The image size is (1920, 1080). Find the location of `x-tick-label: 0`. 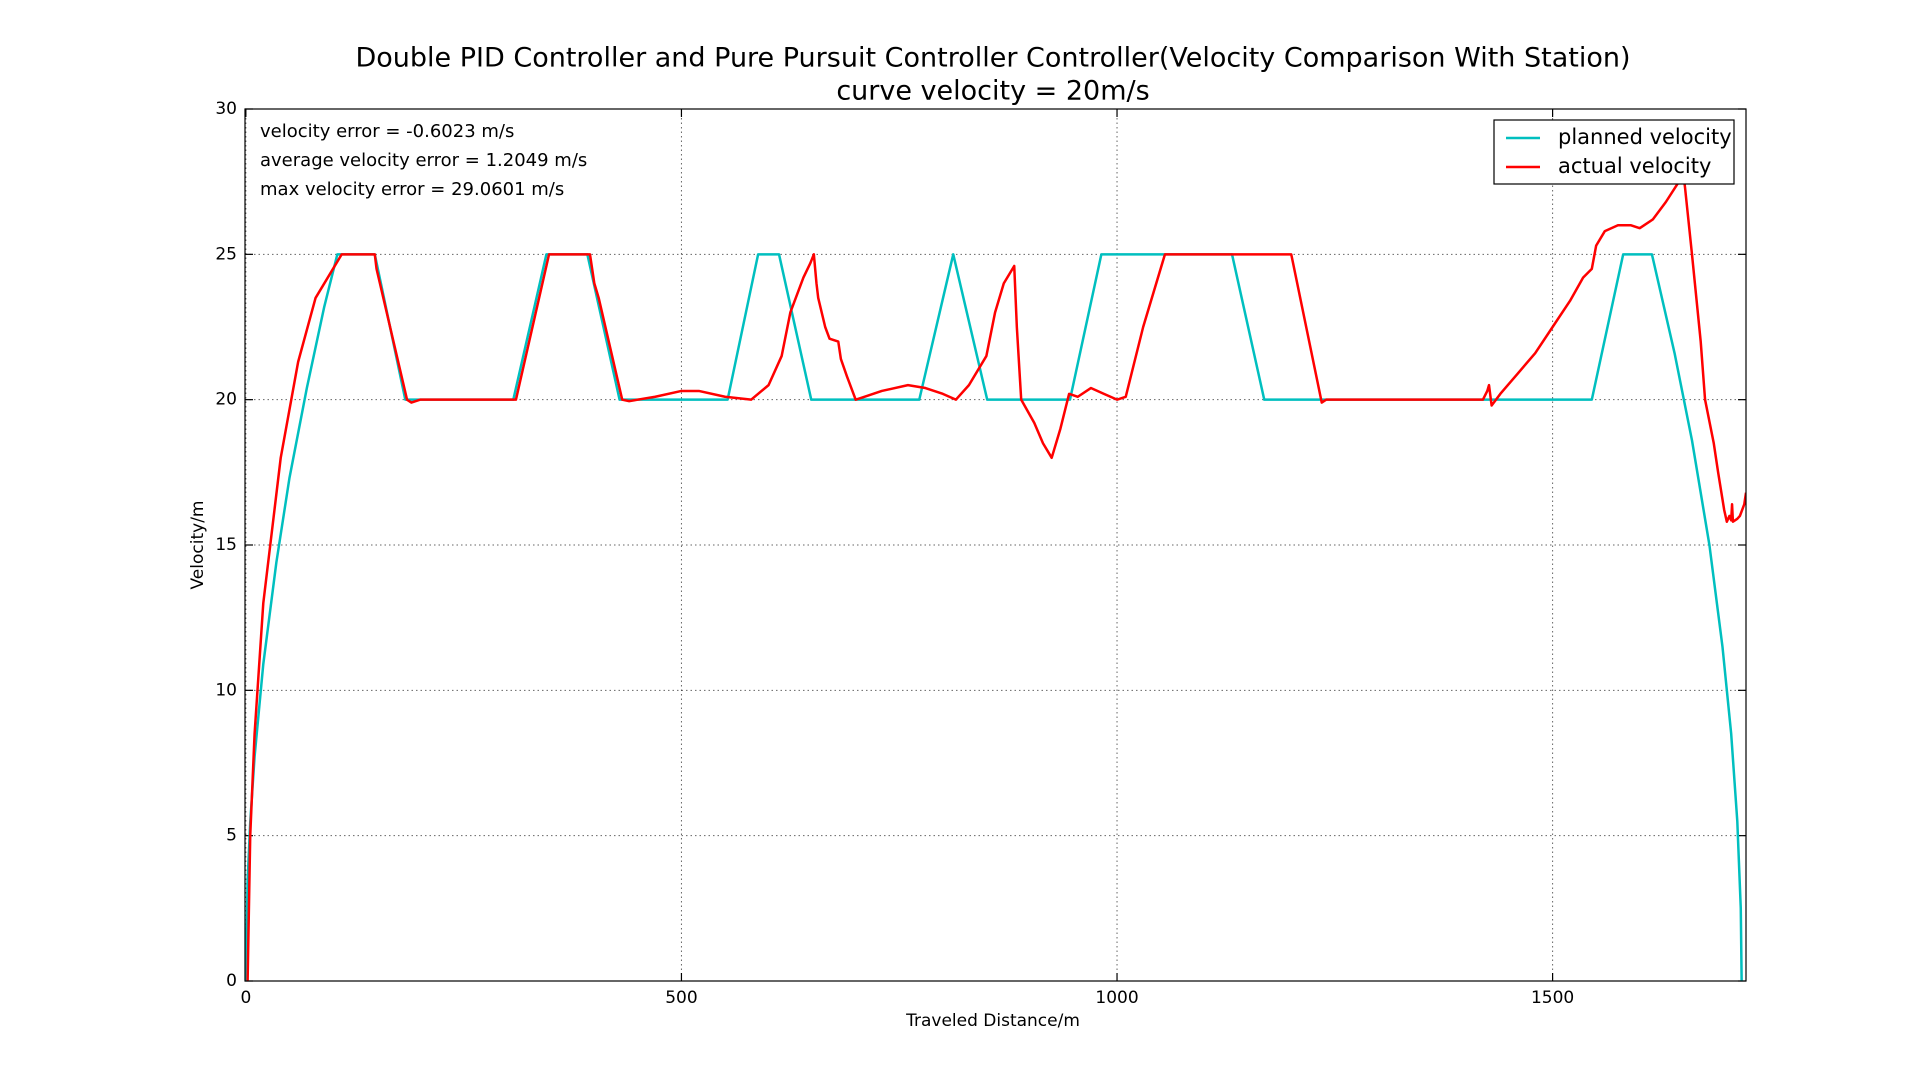

x-tick-label: 0 is located at coordinates (245, 998).